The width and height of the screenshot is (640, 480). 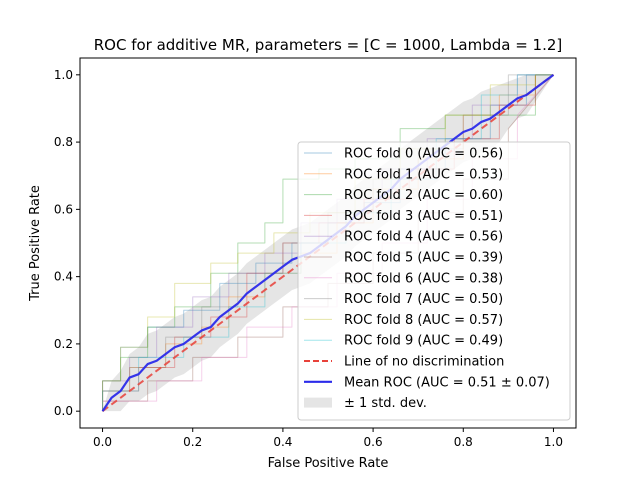 I want to click on legend-label: Line of no discrimination, so click(x=424, y=362).